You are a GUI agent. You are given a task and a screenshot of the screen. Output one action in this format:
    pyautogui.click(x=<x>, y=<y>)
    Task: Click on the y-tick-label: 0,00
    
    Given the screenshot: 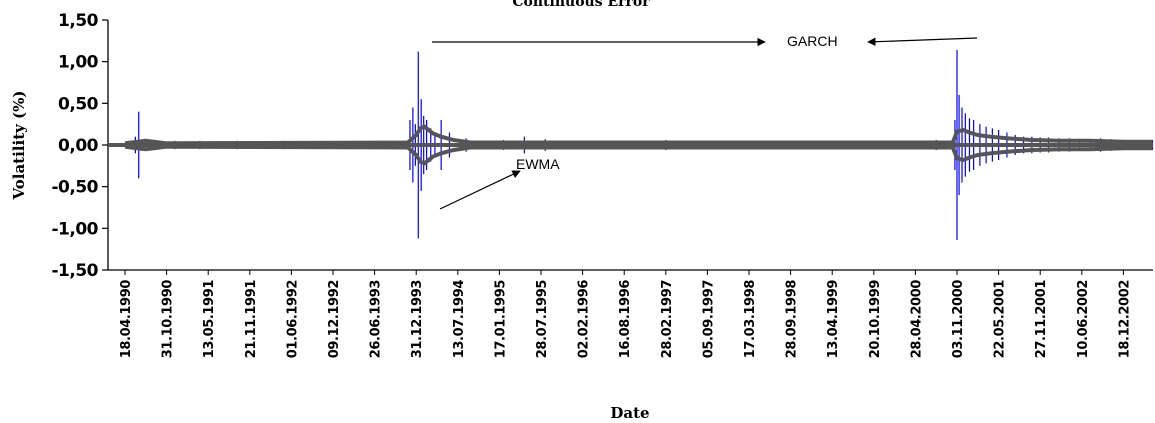 What is the action you would take?
    pyautogui.click(x=78, y=146)
    